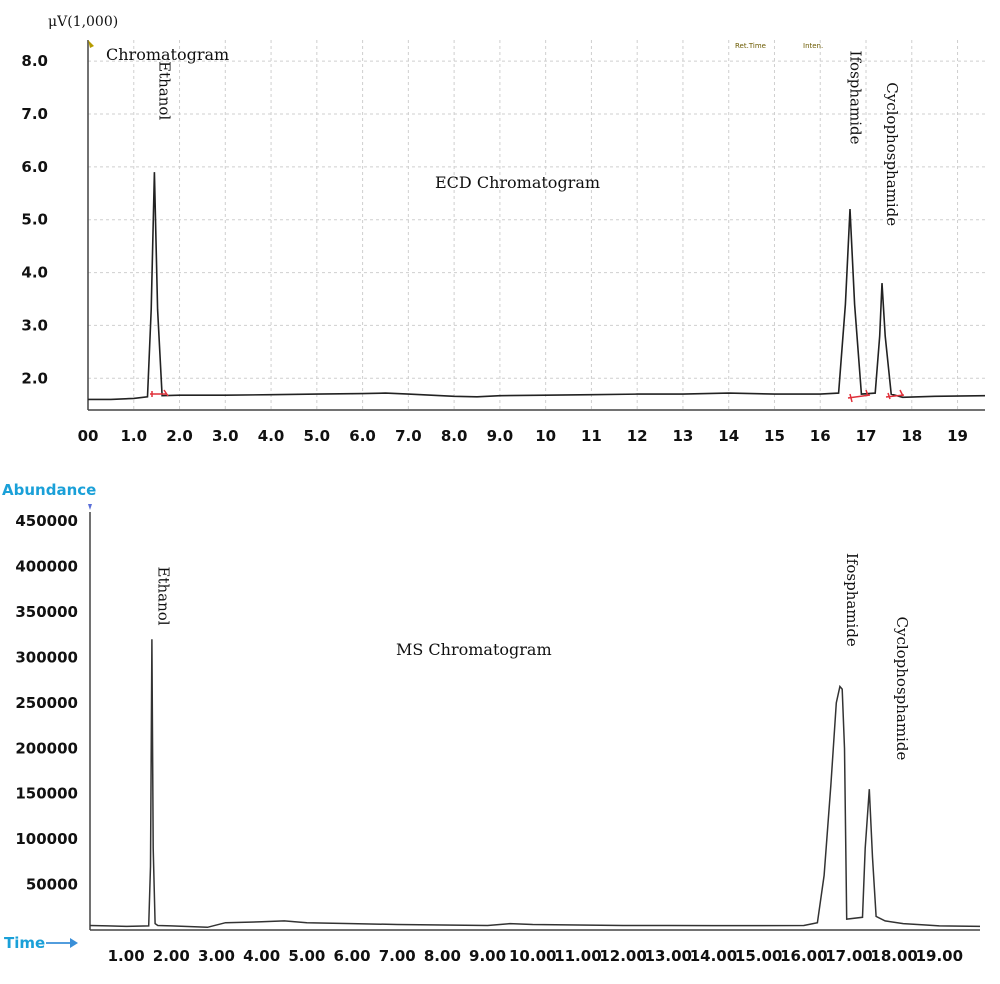 Image resolution: width=1000 pixels, height=984 pixels. I want to click on y-tick-label: 250000, so click(46, 703).